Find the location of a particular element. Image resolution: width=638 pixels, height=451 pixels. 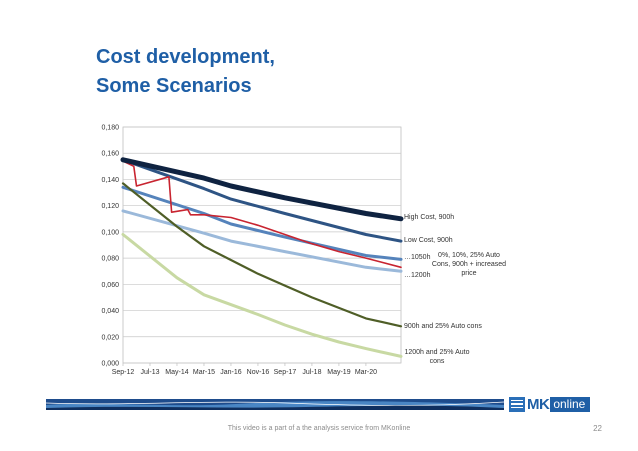

y-tick-label: 0,080 is located at coordinates (110, 259).